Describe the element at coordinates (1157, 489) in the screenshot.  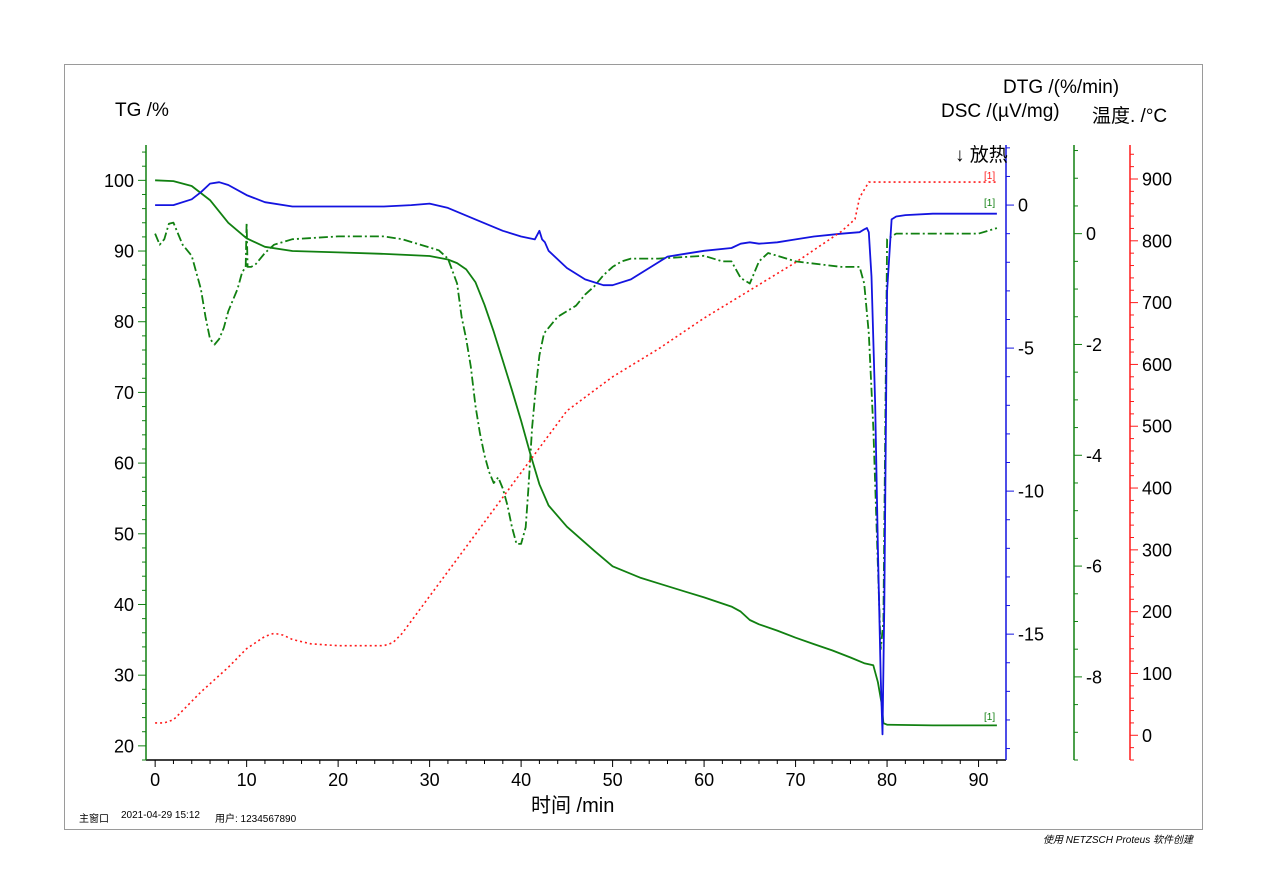
I see `temp-axis-tick-label: 400` at that location.